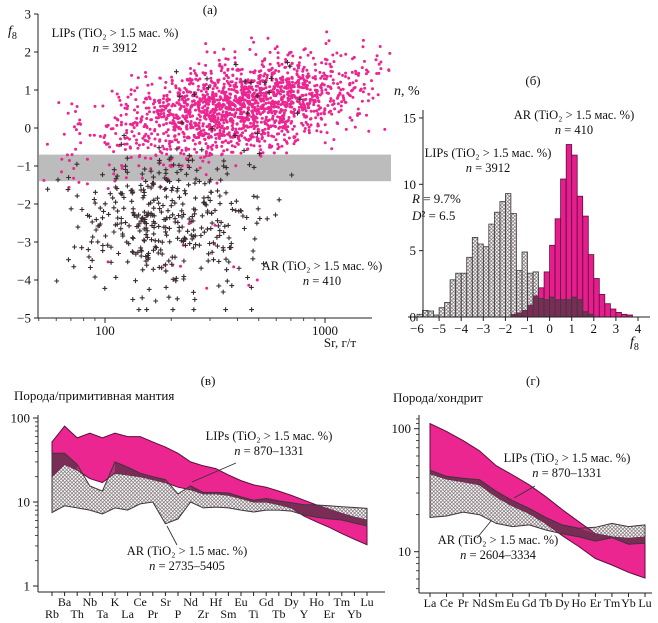 This screenshot has height=623, width=658. Describe the element at coordinates (484, 529) in the screenshot. I see `ar-leader-line` at that location.